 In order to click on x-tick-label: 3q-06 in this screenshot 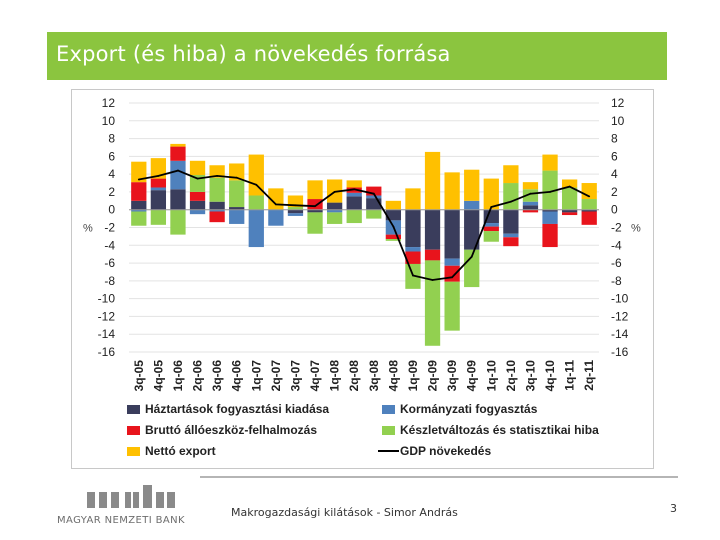, I will do `click(217, 376)`.